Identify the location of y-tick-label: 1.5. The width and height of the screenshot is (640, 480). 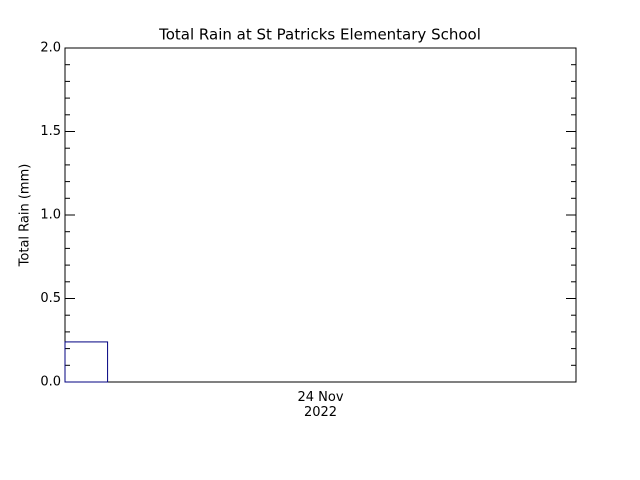
(50, 131).